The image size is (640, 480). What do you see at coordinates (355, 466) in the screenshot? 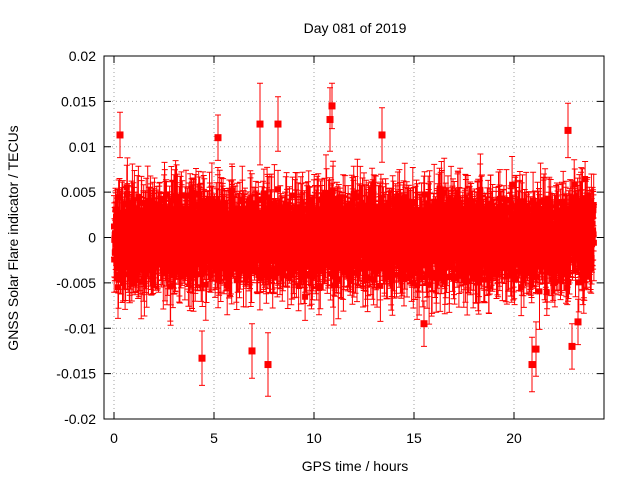
I see `x-axis-label: GPS time / hours` at bounding box center [355, 466].